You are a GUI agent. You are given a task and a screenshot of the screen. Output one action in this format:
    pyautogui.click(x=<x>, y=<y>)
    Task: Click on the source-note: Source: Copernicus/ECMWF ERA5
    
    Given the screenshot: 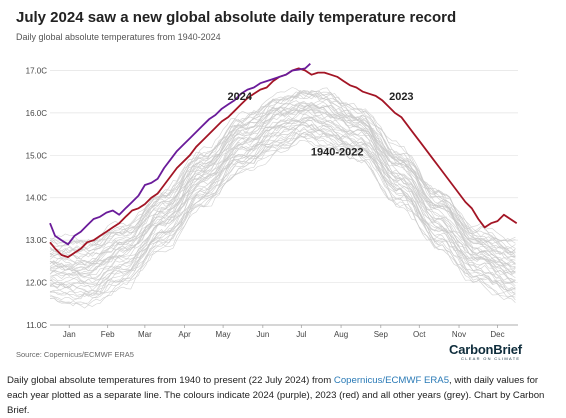 What is the action you would take?
    pyautogui.click(x=75, y=354)
    